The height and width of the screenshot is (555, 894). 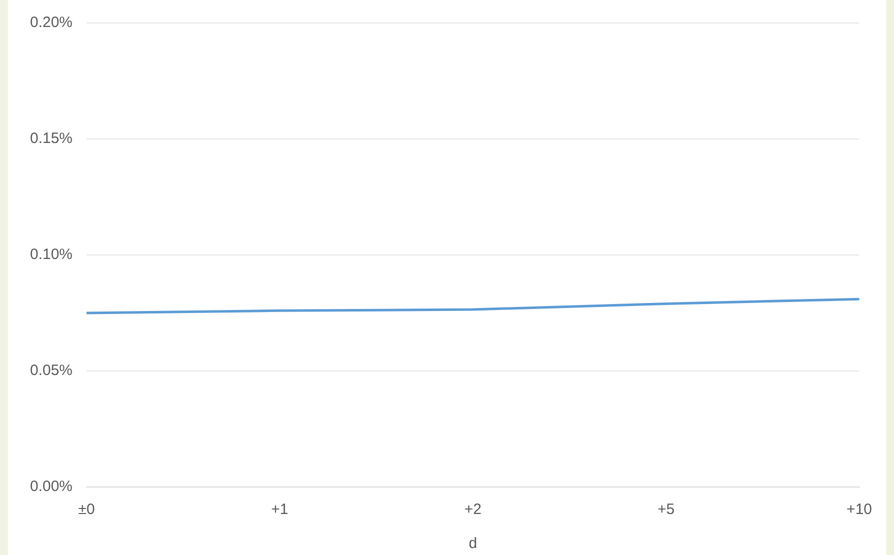 I want to click on x-tick-label: ±0, so click(x=86, y=509).